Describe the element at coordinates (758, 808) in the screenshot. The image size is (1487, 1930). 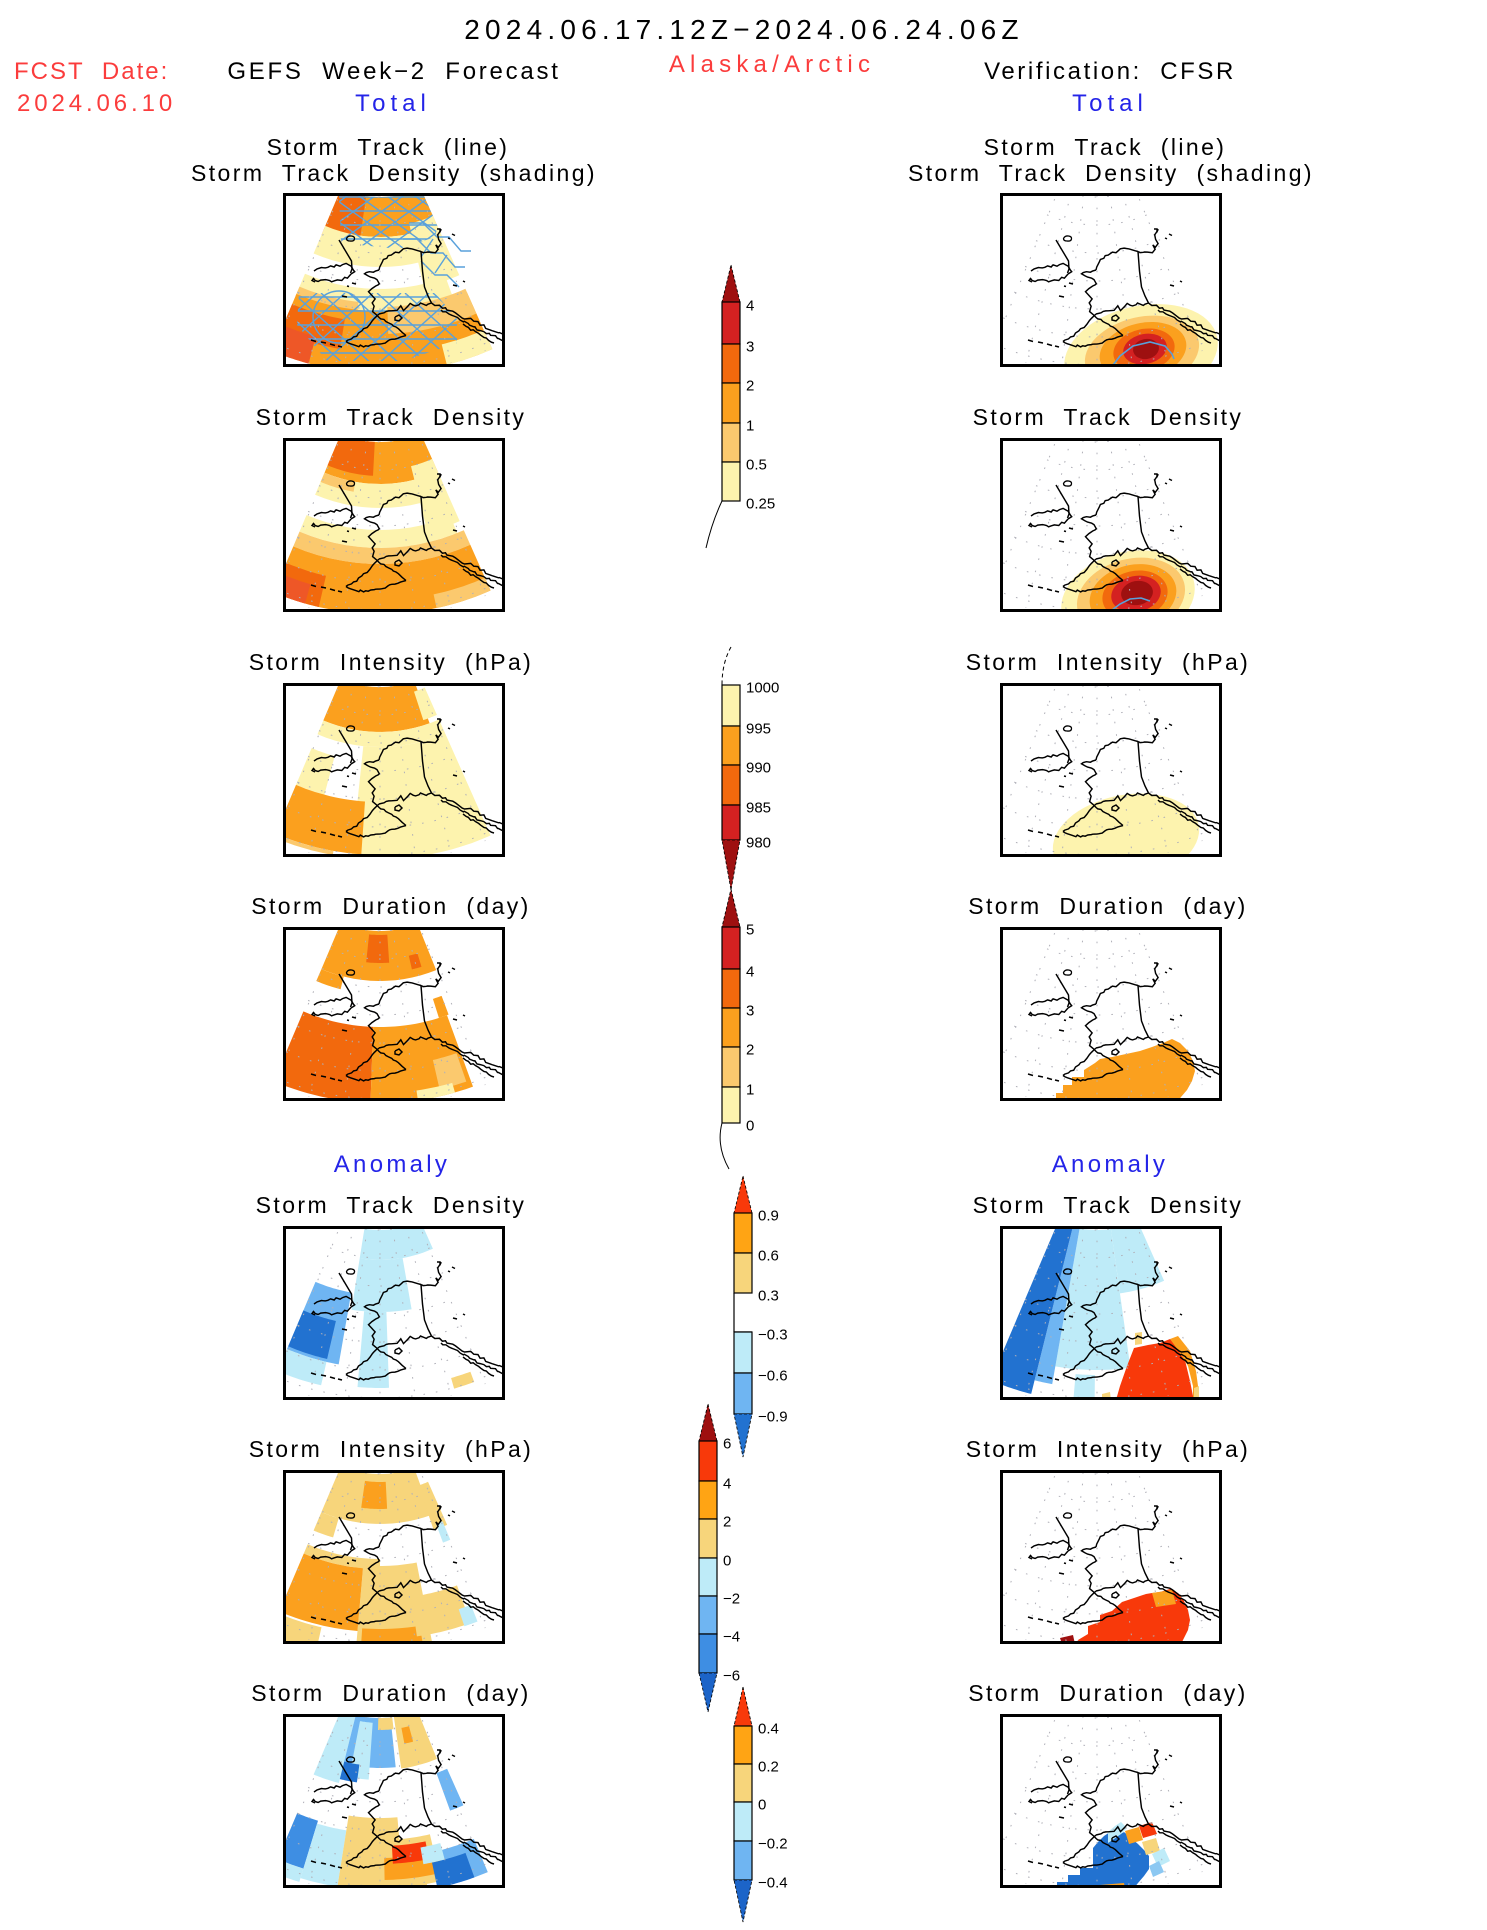
I see `svg-text: 985` at that location.